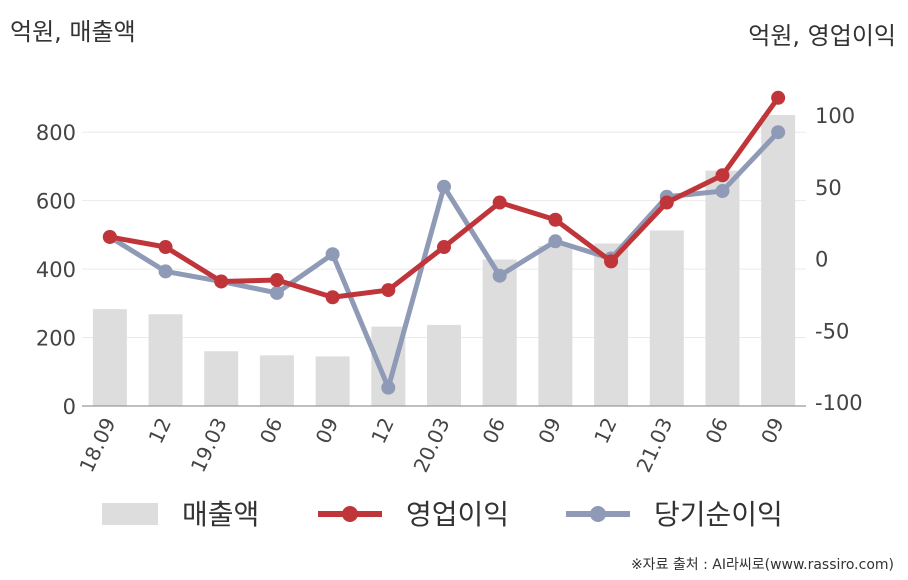 This screenshot has height=580, width=908. I want to click on legend-item: 영업이익, so click(413, 514).